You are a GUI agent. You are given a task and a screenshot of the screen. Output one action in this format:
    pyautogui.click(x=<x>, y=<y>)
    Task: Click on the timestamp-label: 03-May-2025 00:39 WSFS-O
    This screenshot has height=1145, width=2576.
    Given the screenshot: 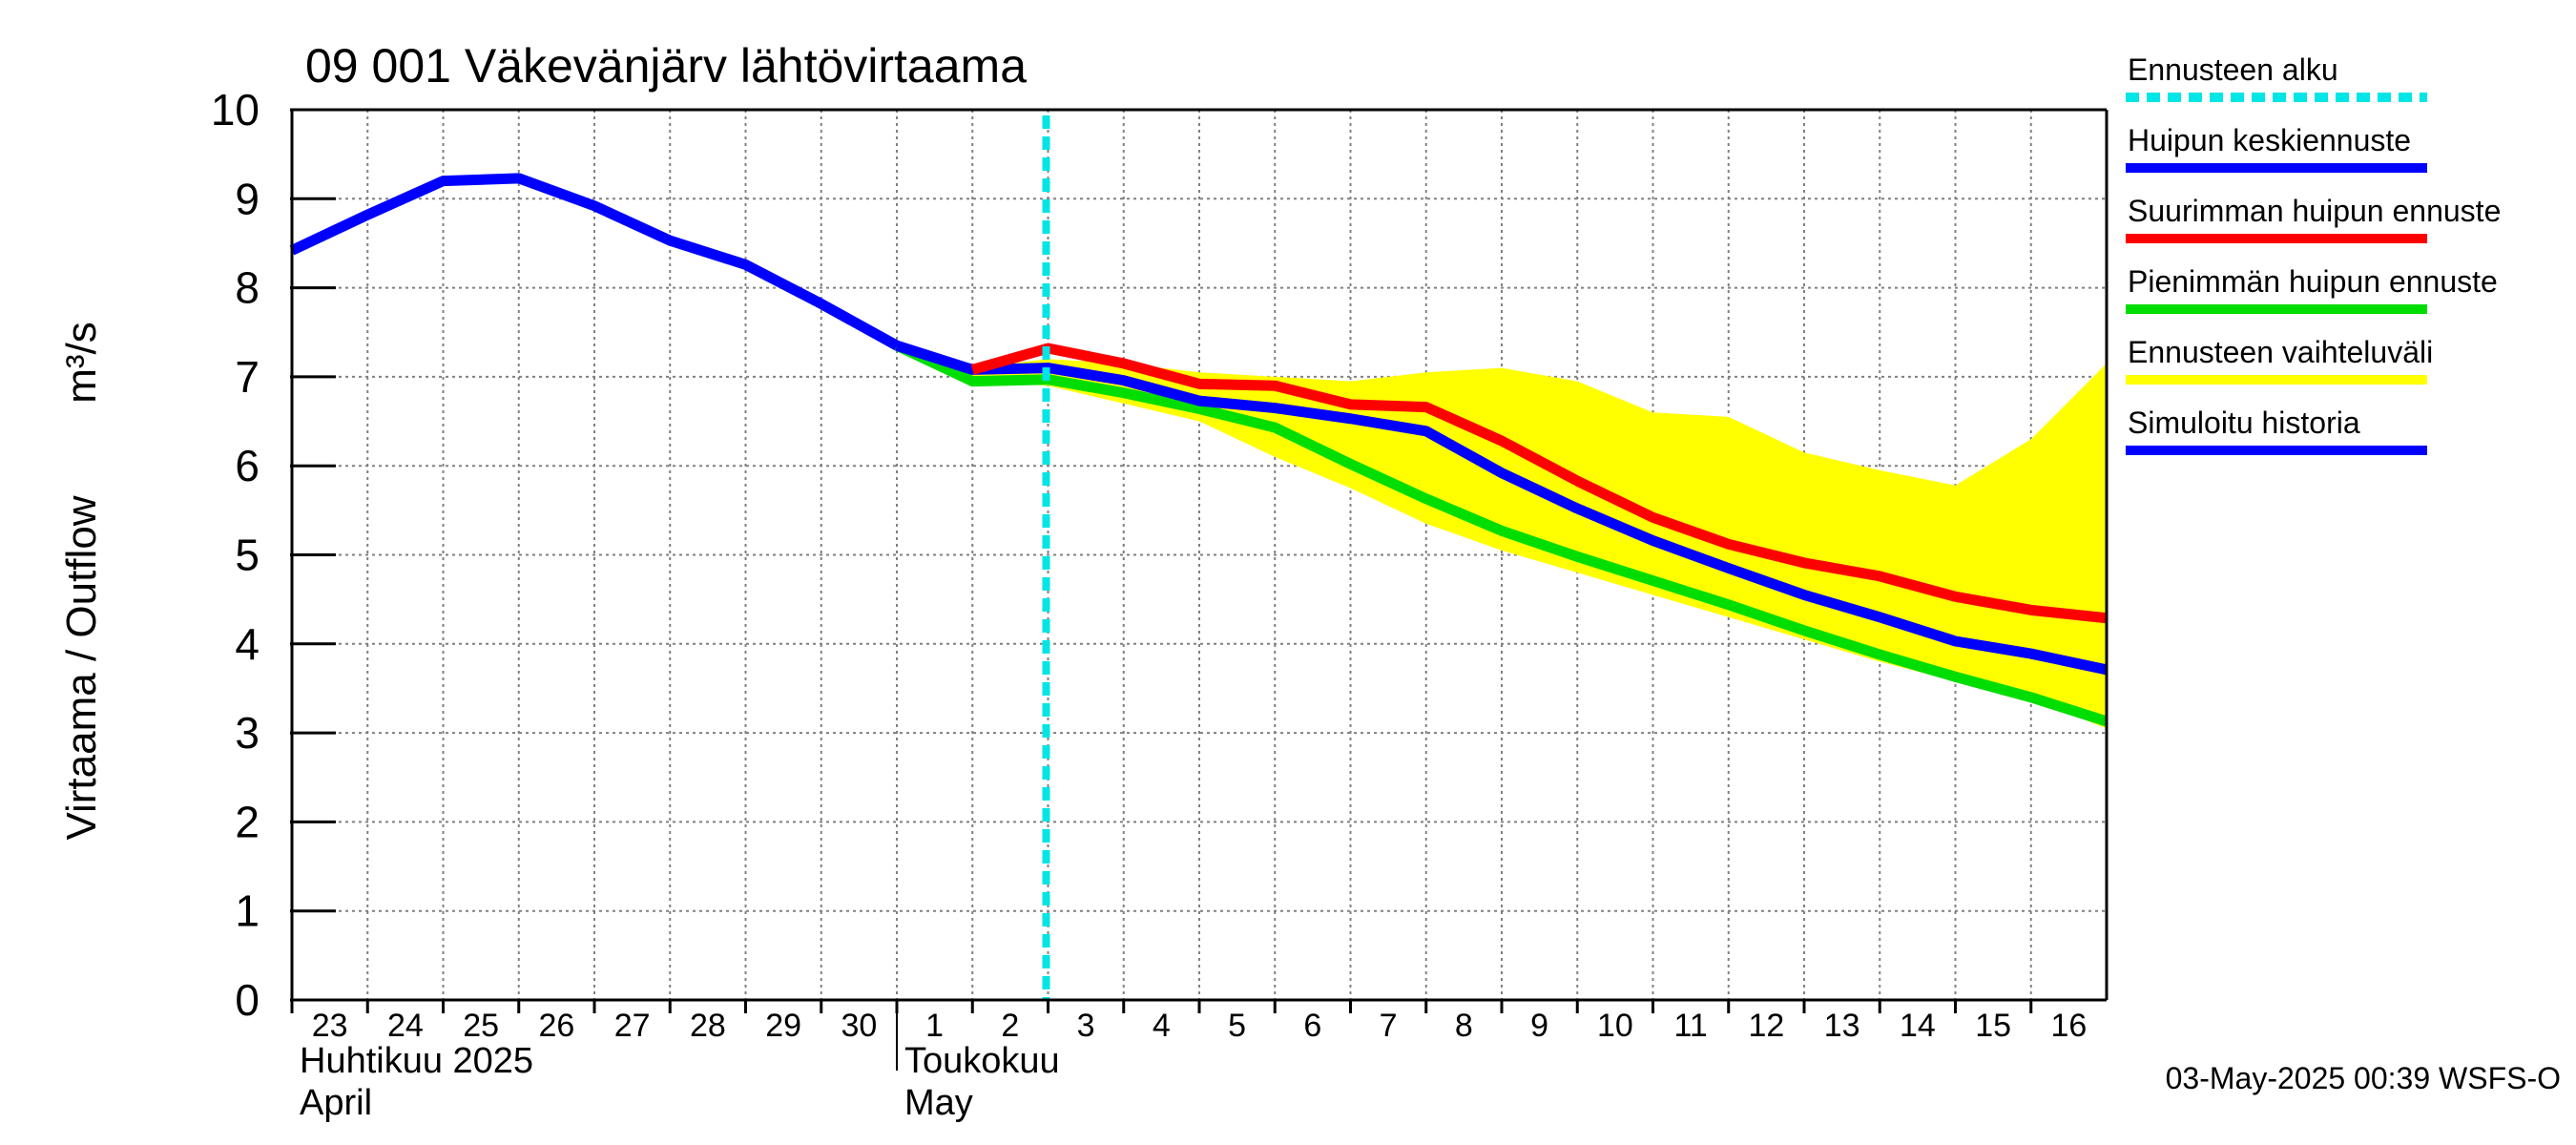 What is the action you would take?
    pyautogui.click(x=2363, y=1078)
    